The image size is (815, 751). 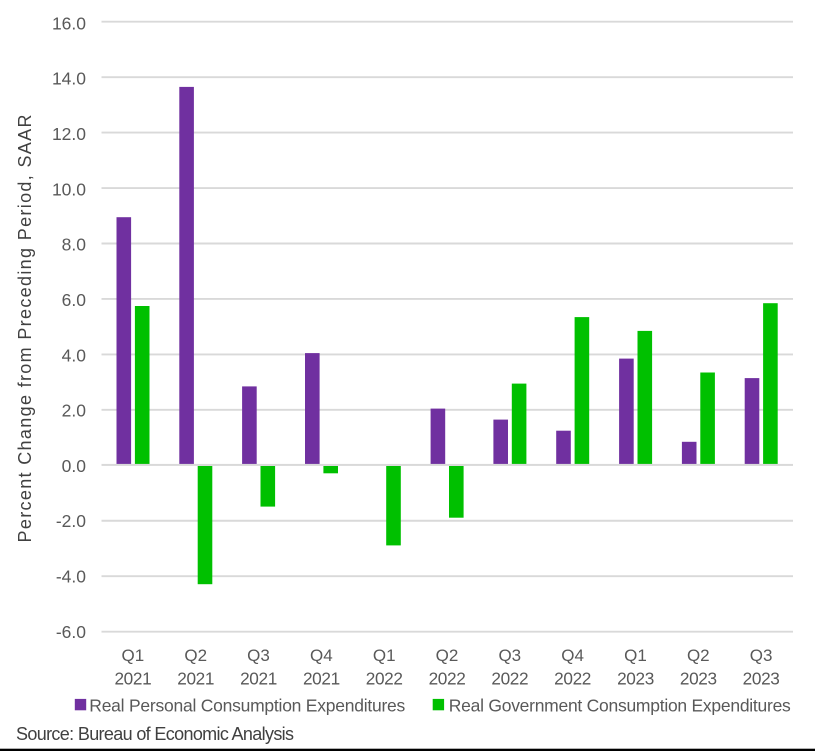 What do you see at coordinates (74, 245) in the screenshot?
I see `svg-text: 8.0` at bounding box center [74, 245].